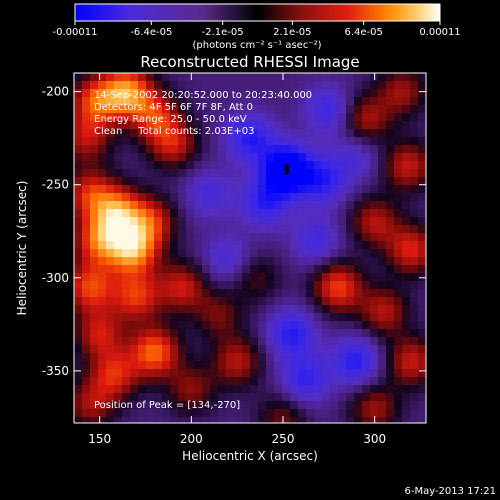 This screenshot has height=500, width=500. Describe the element at coordinates (363, 32) in the screenshot. I see `colorbar-tick-label: 6.4e-05` at that location.